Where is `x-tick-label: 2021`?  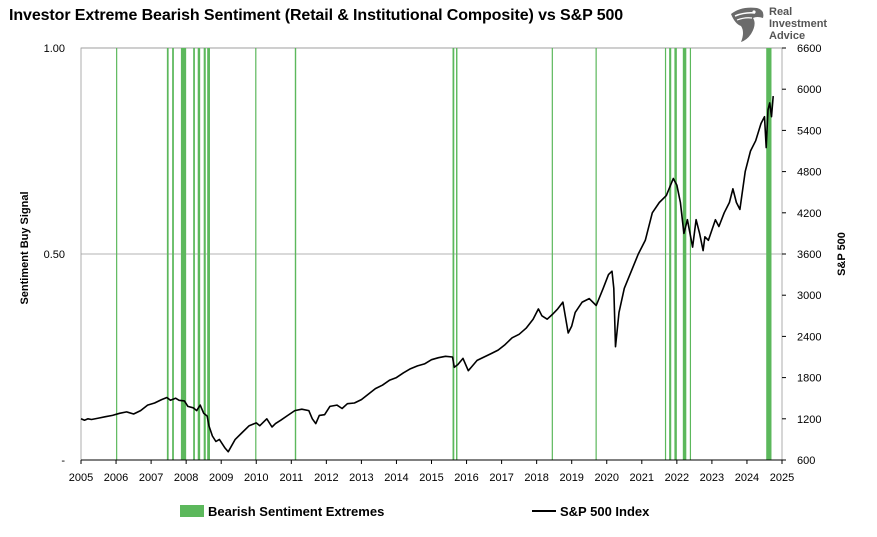
x-tick-label: 2021 is located at coordinates (642, 478).